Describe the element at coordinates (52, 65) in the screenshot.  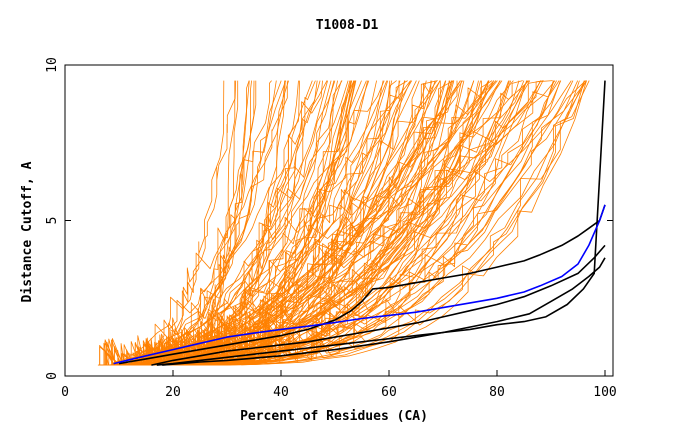
I see `y-tick-label: 10` at that location.